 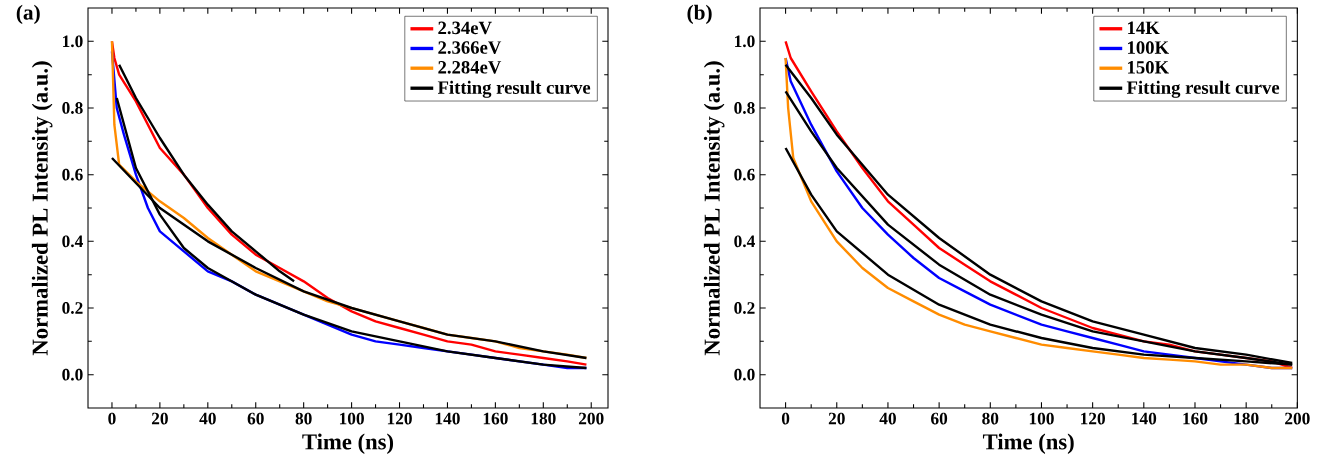 What do you see at coordinates (470, 47) in the screenshot?
I see `legend-label: 2.366eV` at bounding box center [470, 47].